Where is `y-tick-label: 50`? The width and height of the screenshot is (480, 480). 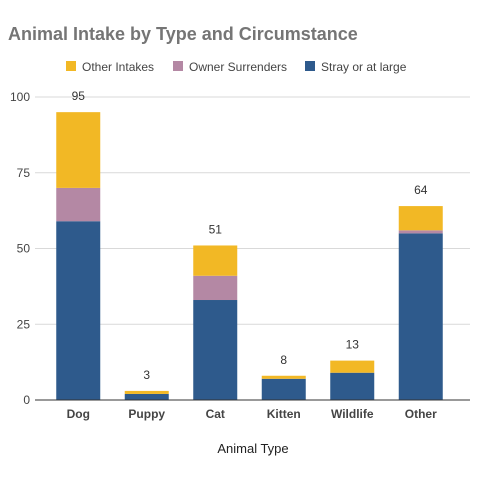
y-tick-label: 50 is located at coordinates (24, 249).